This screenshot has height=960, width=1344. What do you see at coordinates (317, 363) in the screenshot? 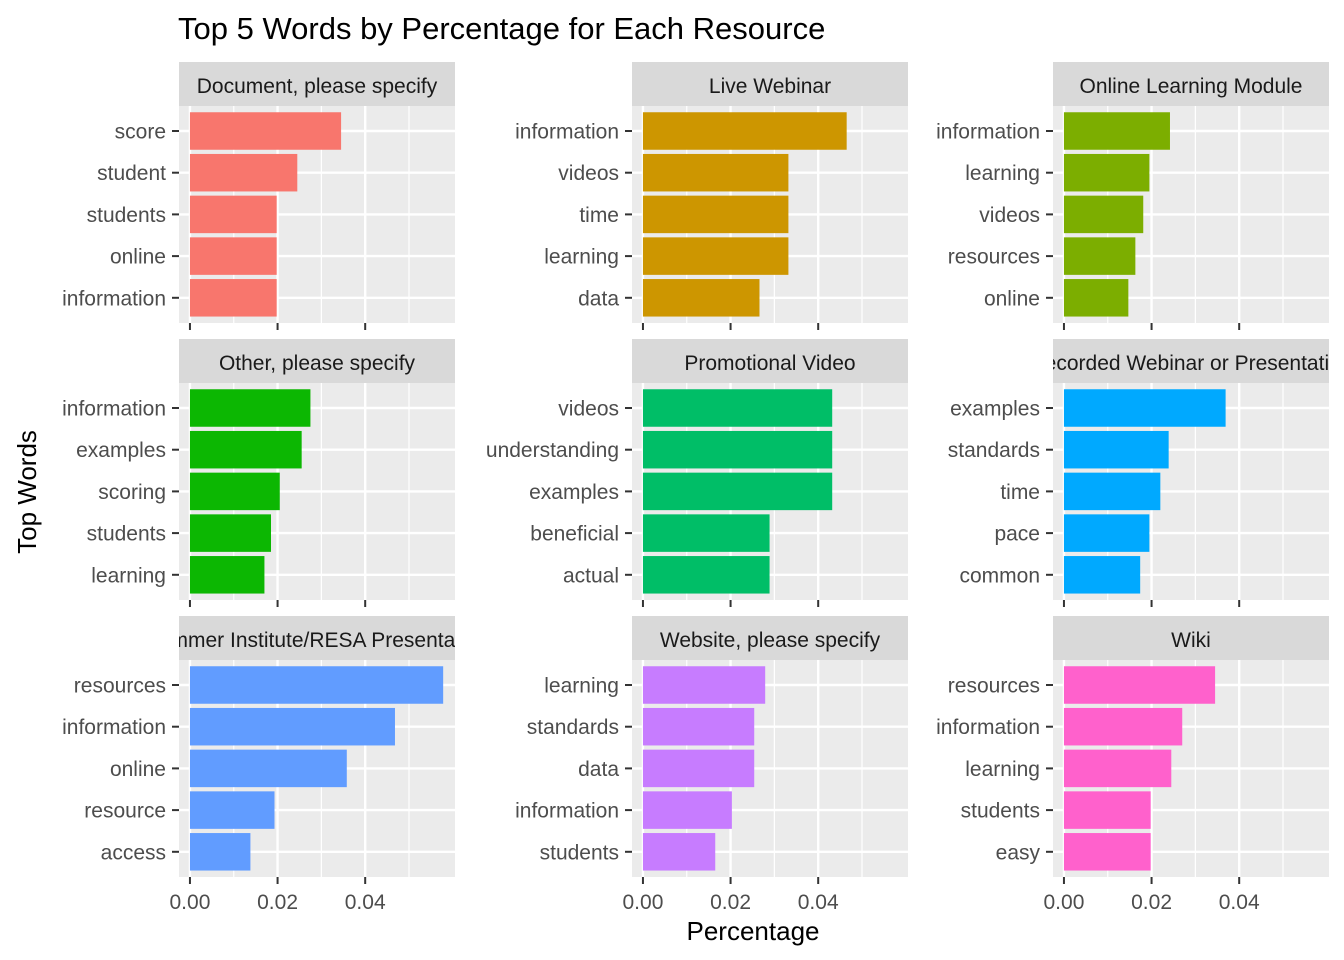
I see `facet-4-strip-label: Other, please specify` at bounding box center [317, 363].